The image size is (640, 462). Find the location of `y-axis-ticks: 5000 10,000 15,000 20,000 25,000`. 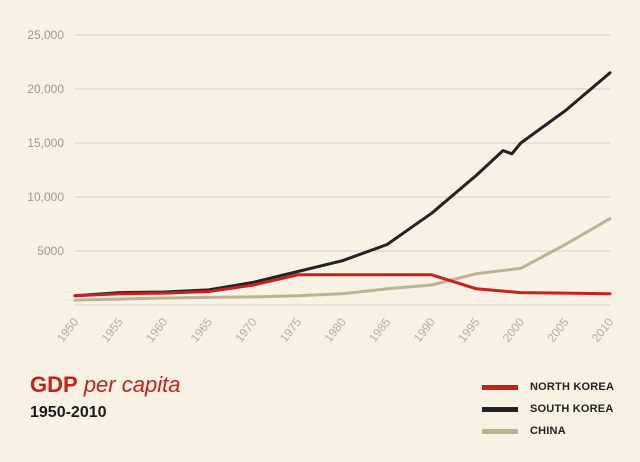

y-axis-ticks: 5000 10,000 15,000 20,000 25,000 is located at coordinates (45, 143).